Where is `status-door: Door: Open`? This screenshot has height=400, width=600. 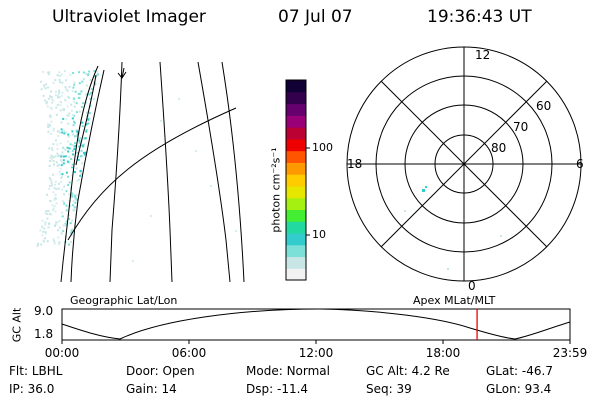
status-door: Door: Open is located at coordinates (160, 371).